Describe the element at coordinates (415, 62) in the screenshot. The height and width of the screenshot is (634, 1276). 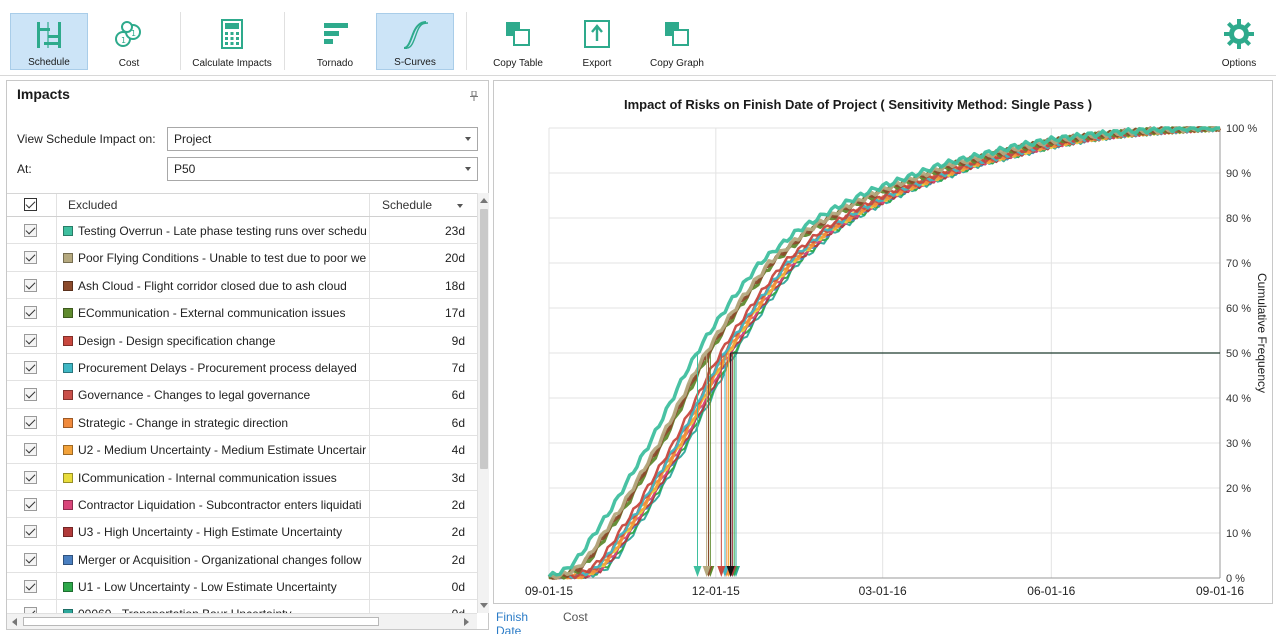
I see `s-curves-label: S-Curves` at that location.